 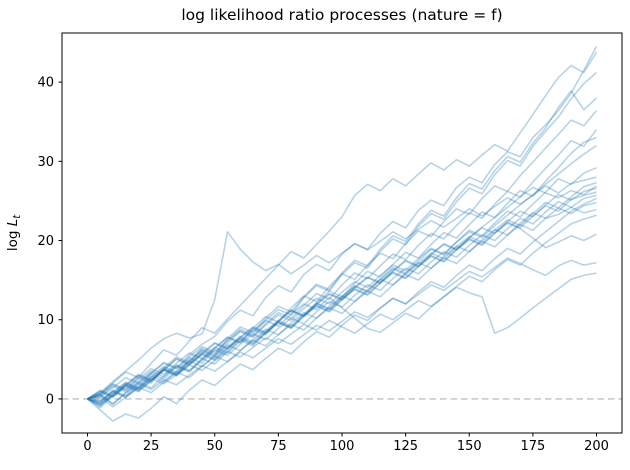 What do you see at coordinates (342, 446) in the screenshot?
I see `x-tick-label: 100` at bounding box center [342, 446].